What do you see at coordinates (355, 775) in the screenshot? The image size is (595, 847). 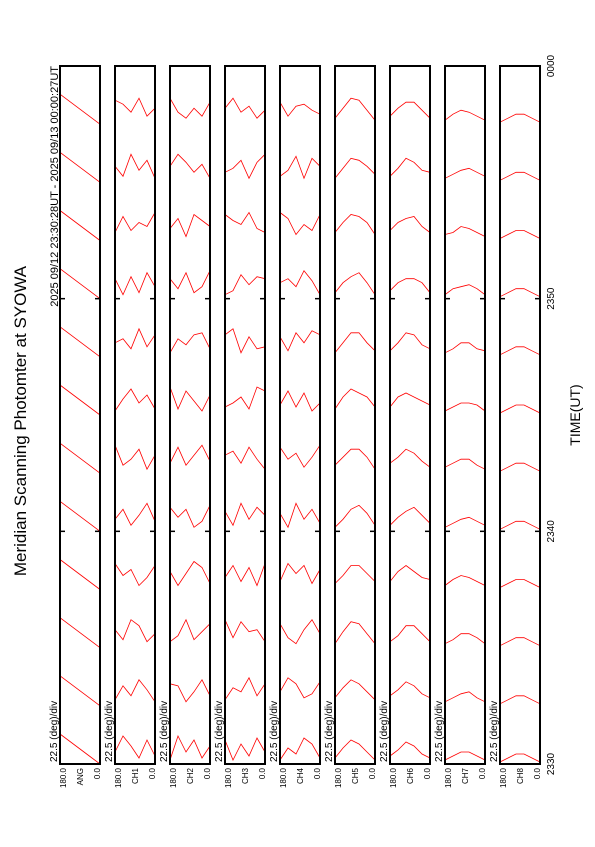 I see `channel-label: CH5` at bounding box center [355, 775].